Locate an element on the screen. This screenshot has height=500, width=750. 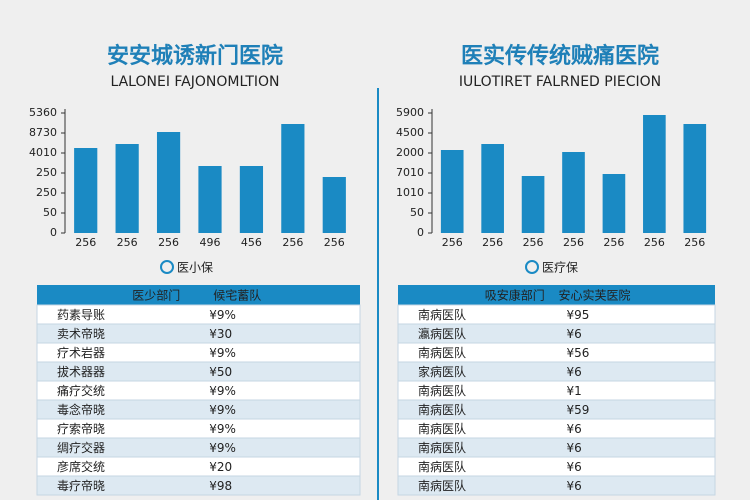
header-cell: 医少部门 is located at coordinates (156, 295).